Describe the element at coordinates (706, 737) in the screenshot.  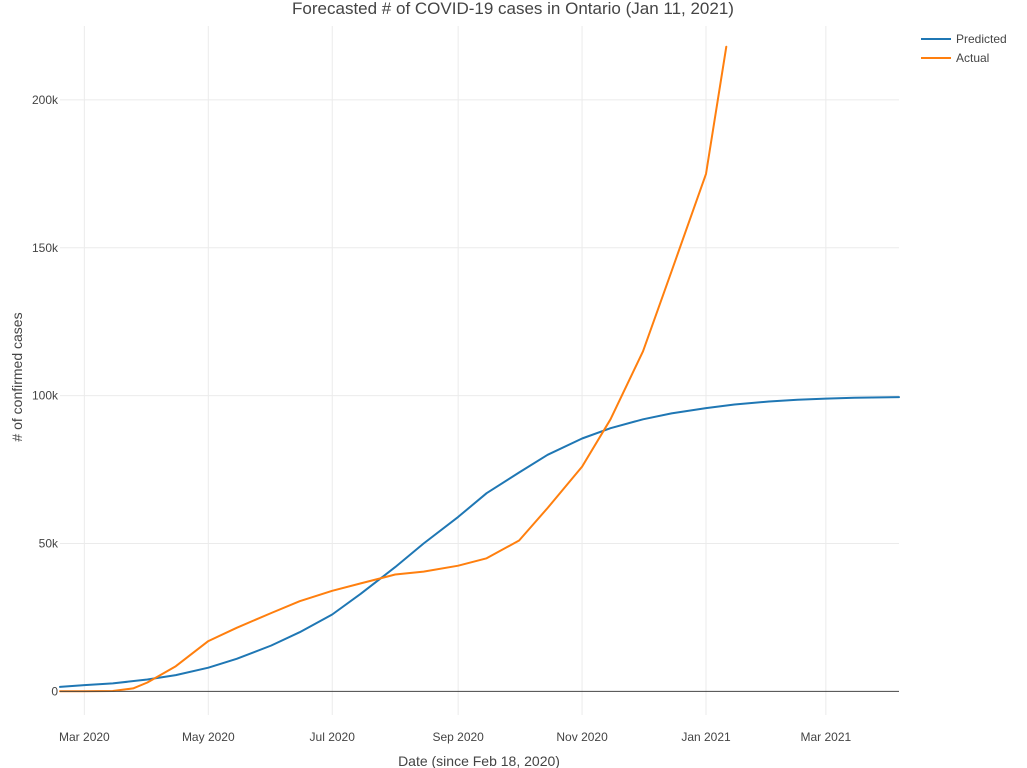
I see `x-tick-label: Jan 2021` at that location.